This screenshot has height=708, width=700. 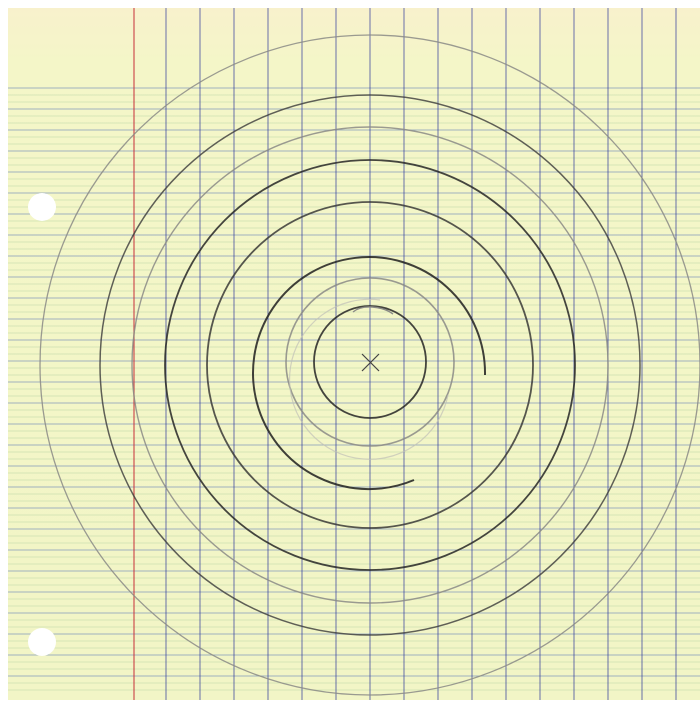 I want to click on ring-3-shadow, so click(x=368, y=379).